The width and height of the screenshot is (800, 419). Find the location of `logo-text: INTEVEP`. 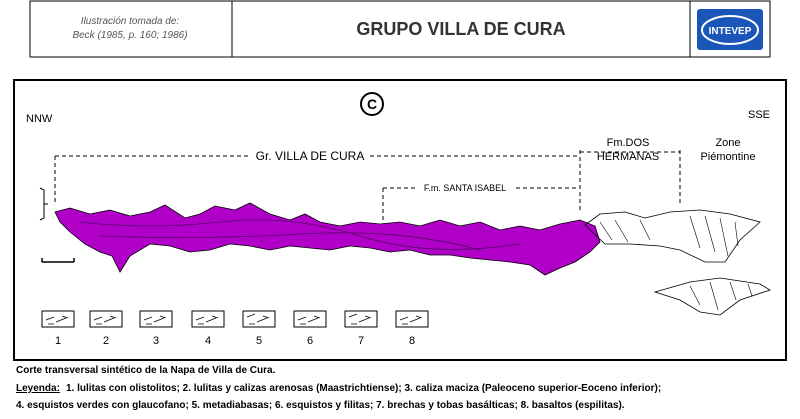

logo-text: INTEVEP is located at coordinates (730, 31).